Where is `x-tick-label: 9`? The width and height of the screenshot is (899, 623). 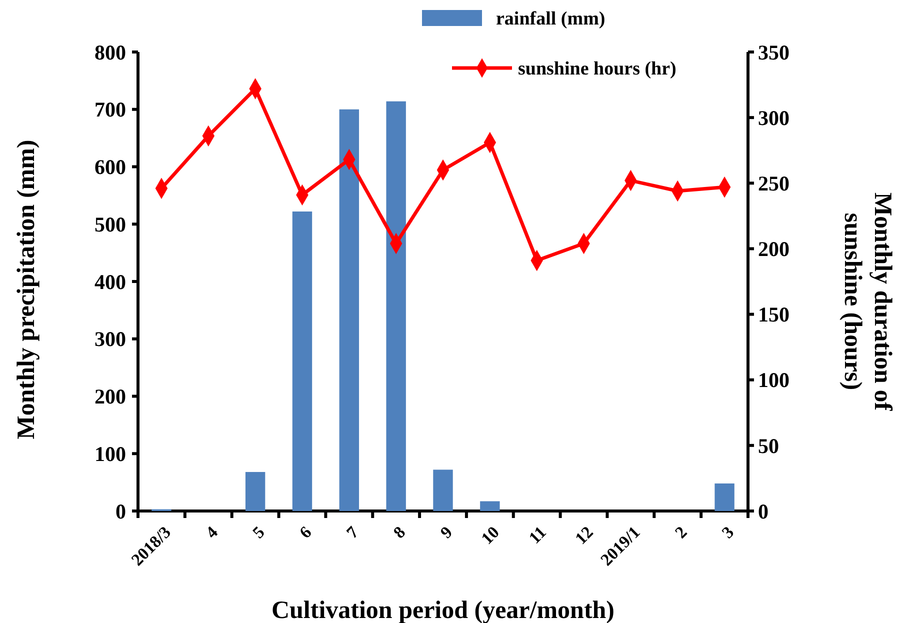
x-tick-label: 9 is located at coordinates (446, 532).